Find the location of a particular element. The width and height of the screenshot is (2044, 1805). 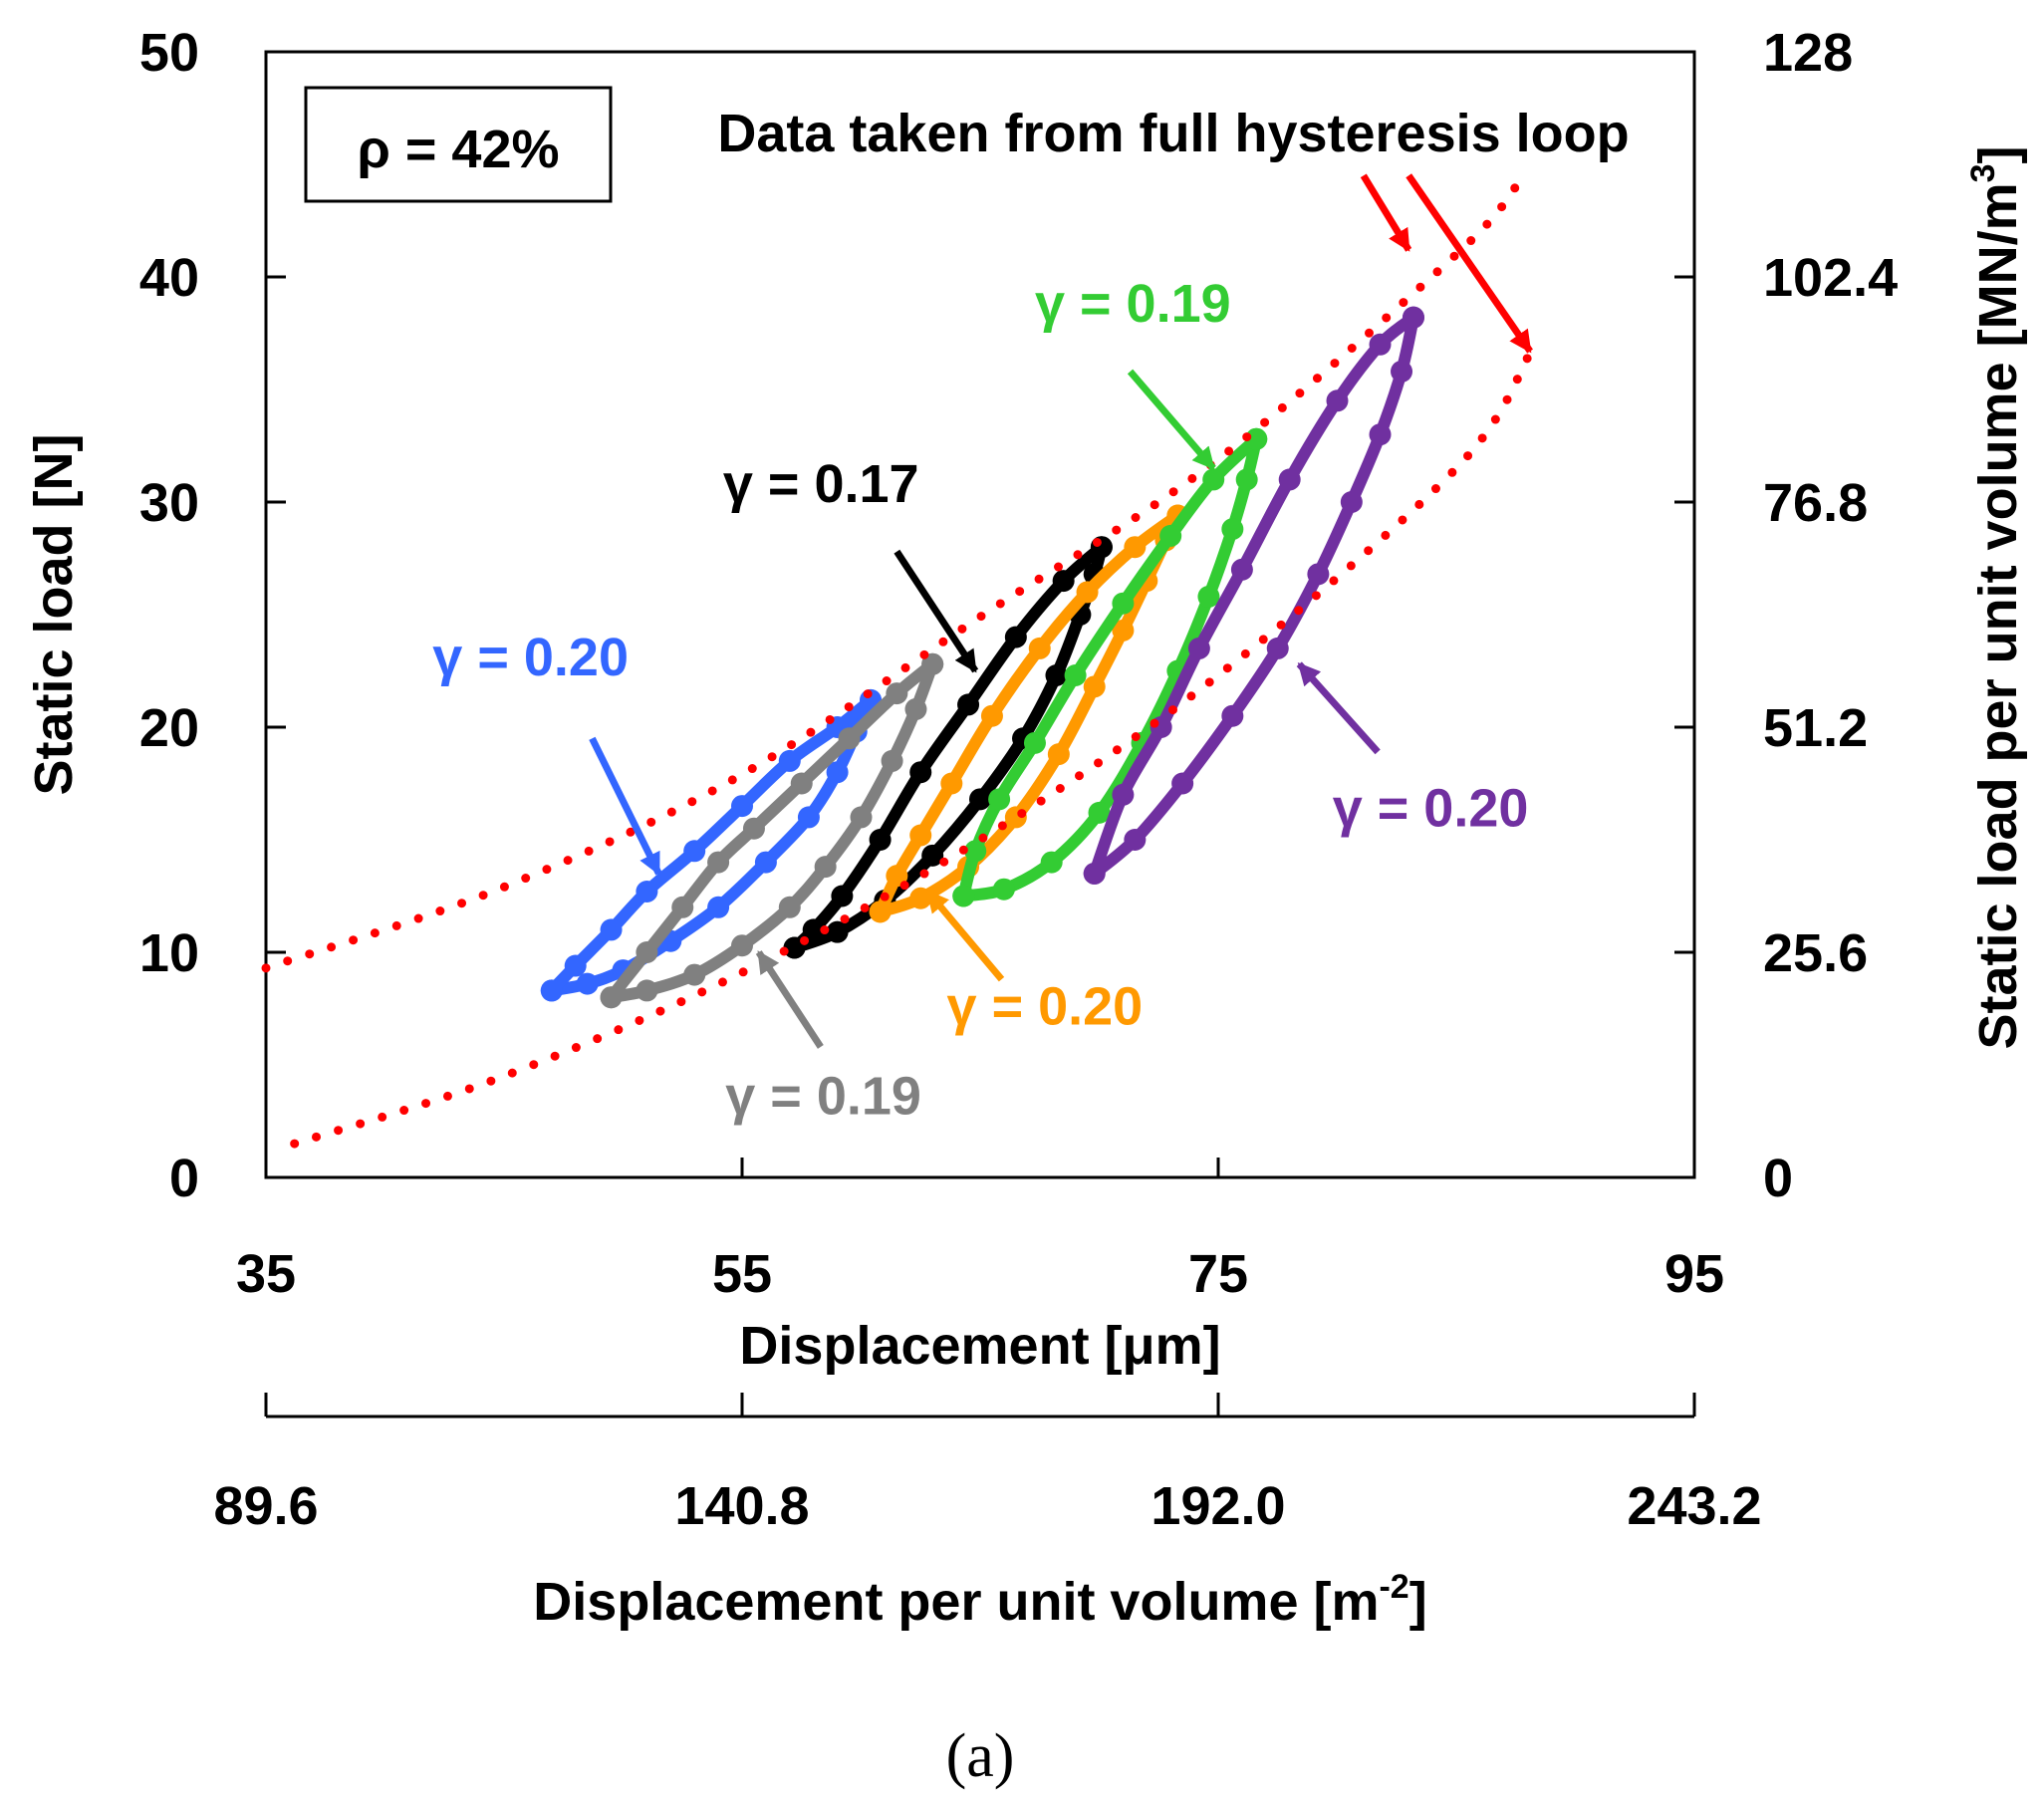

loop-unloading-line is located at coordinates (712, 845).